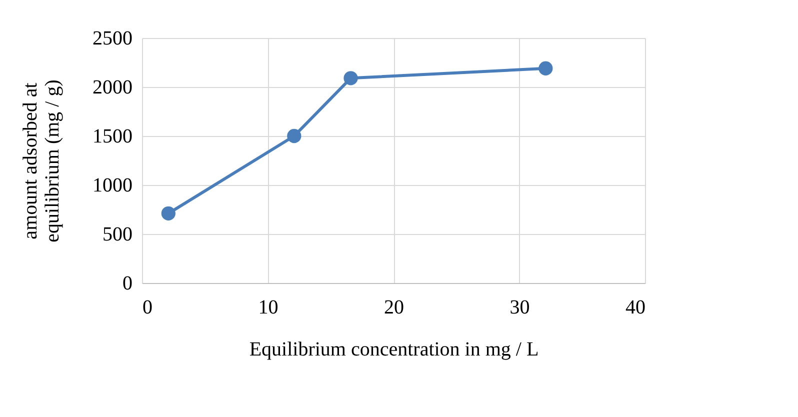 Image resolution: width=798 pixels, height=417 pixels. Describe the element at coordinates (394, 349) in the screenshot. I see `x-axis-title: Equilibrium concentration in mg / L` at that location.